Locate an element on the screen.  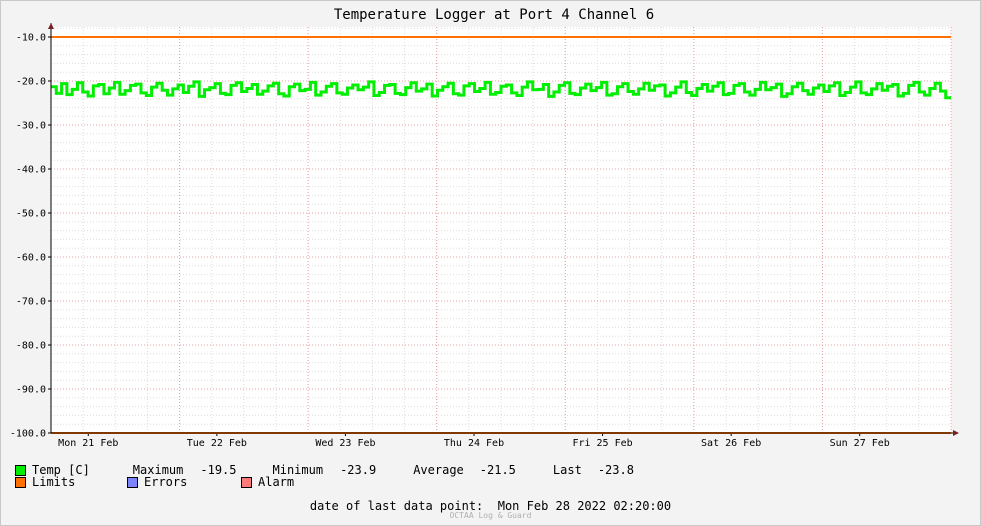
x-tick-label: Thu 24 Feb is located at coordinates (474, 443).